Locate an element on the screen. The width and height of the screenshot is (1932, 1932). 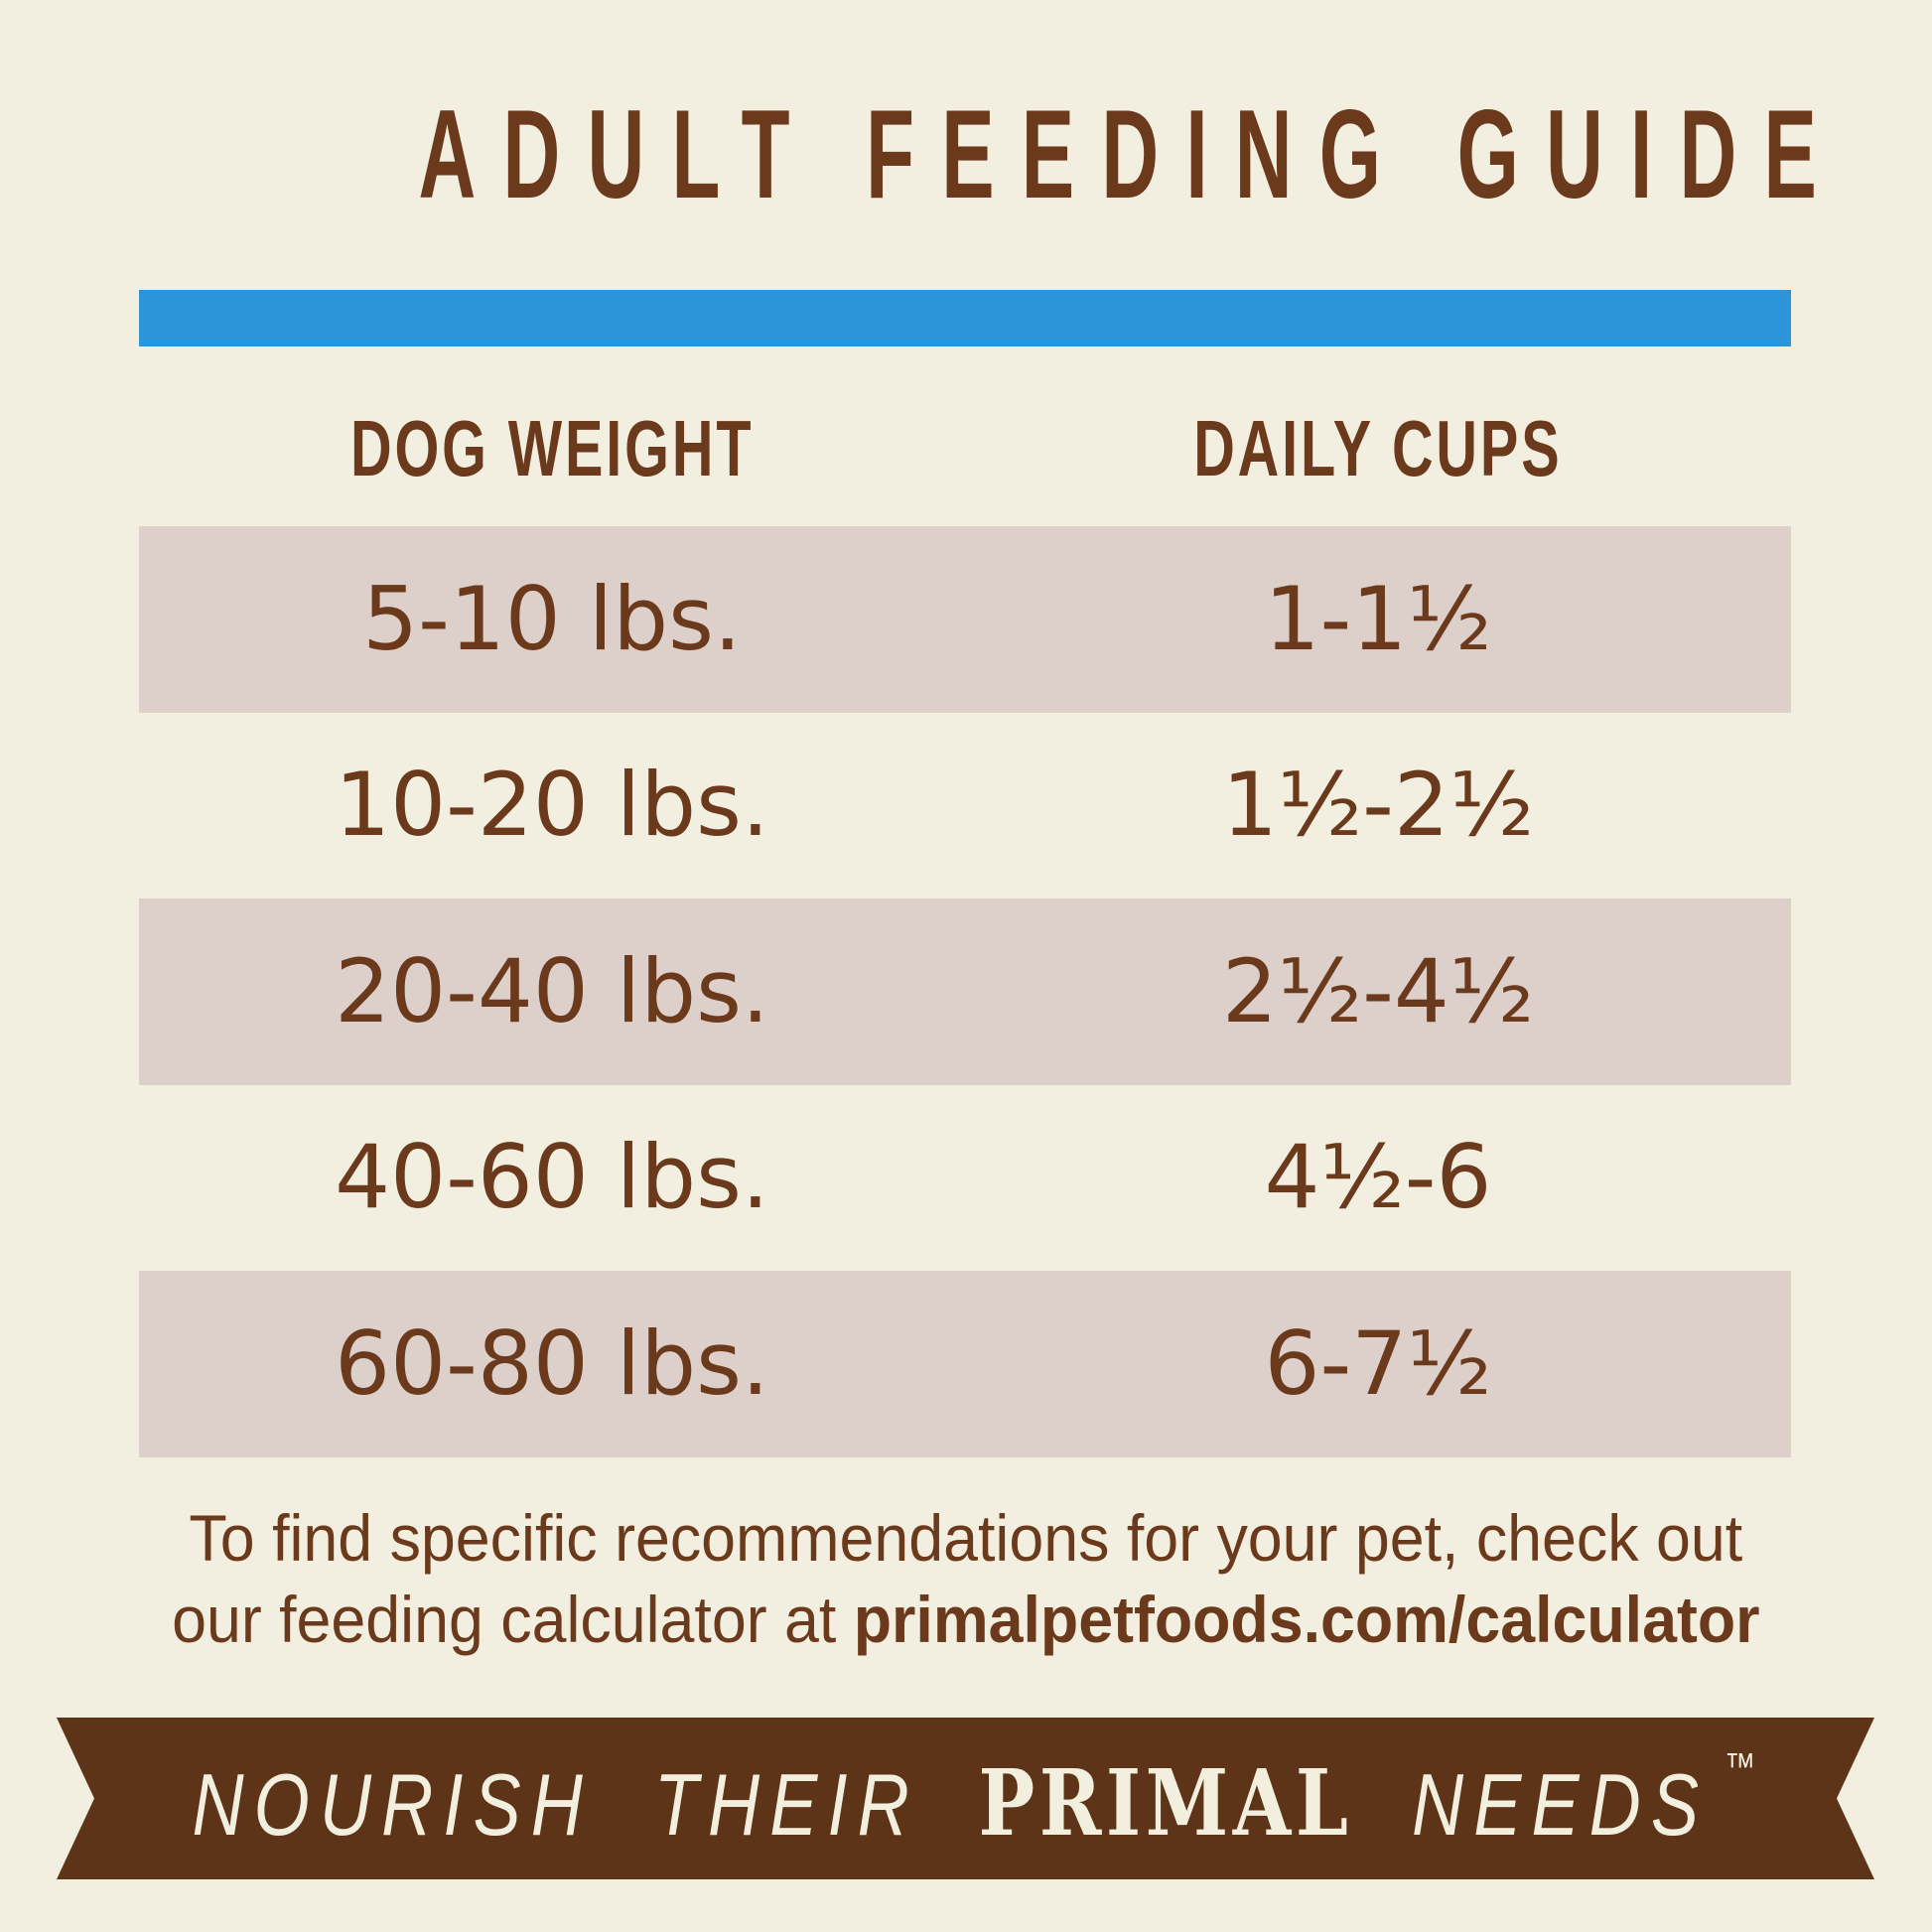
divider-bar is located at coordinates (965, 318).